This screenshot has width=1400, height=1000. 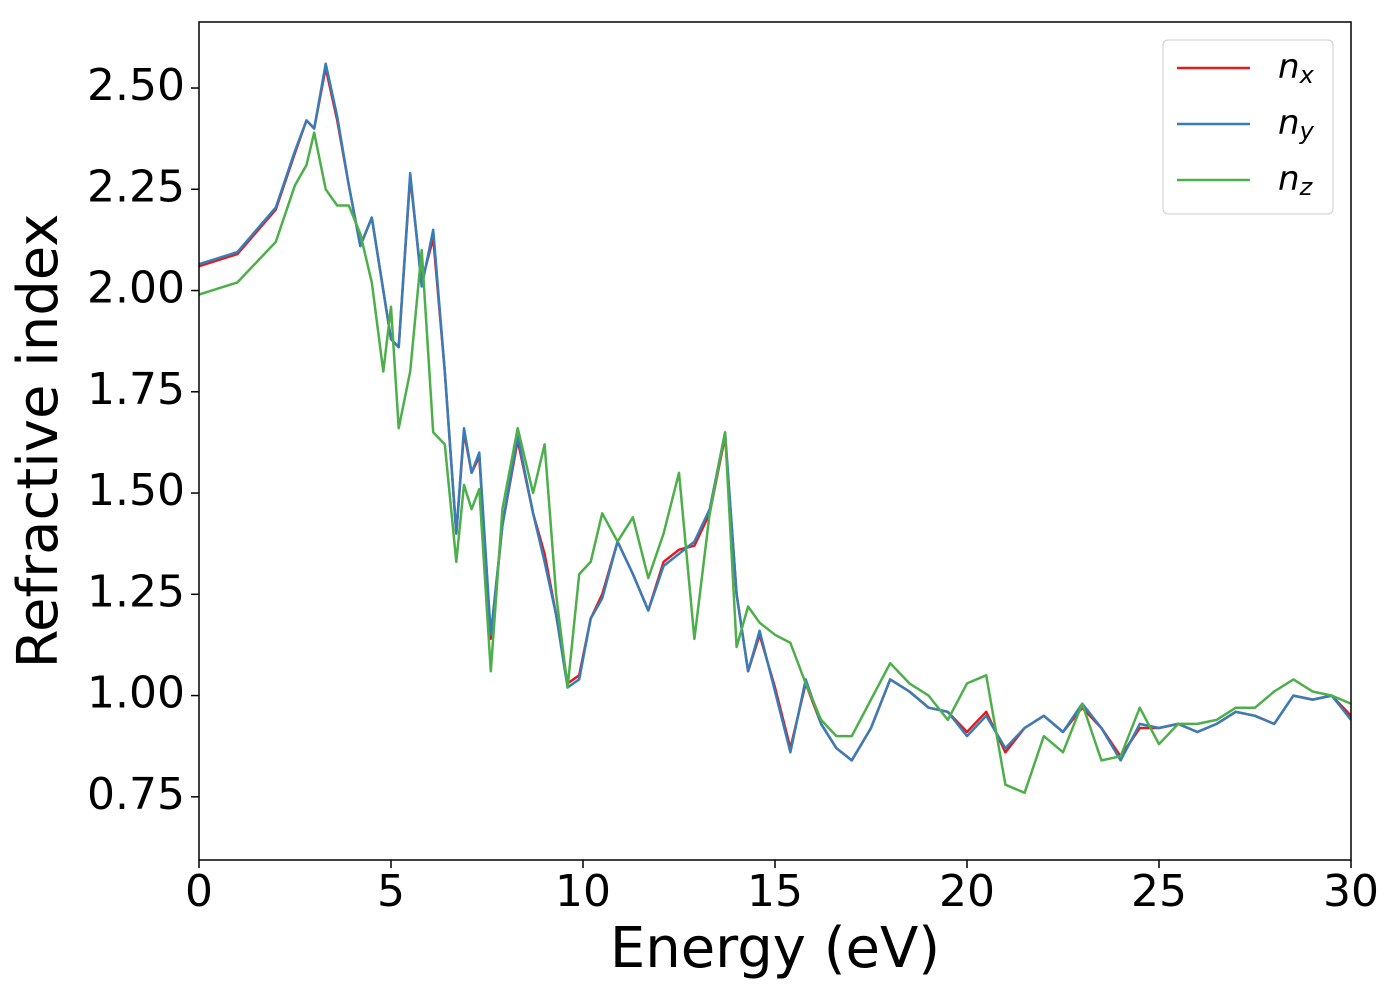 I want to click on y-tick-label: 2.25, so click(x=136, y=186).